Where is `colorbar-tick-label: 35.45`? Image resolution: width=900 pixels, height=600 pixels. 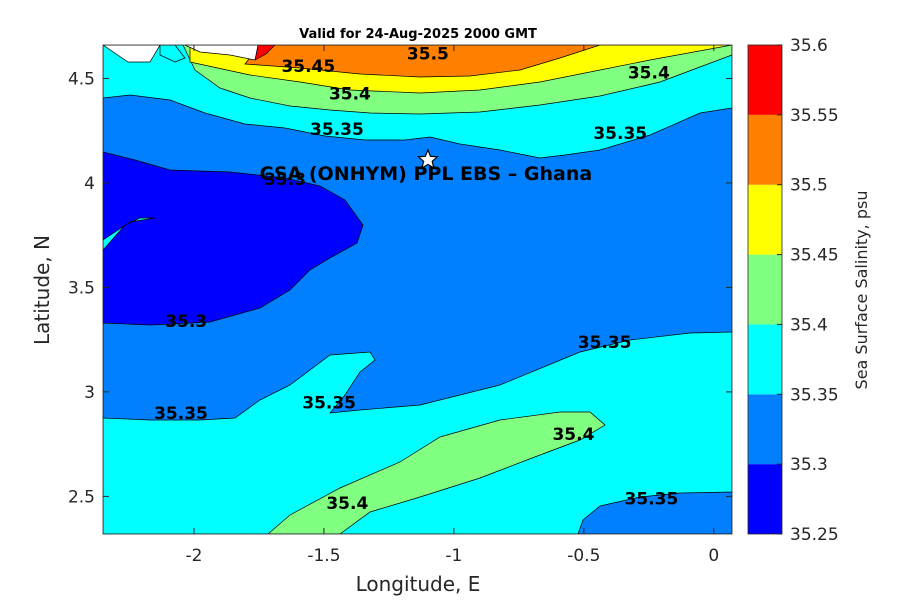
colorbar-tick-label: 35.45 is located at coordinates (814, 256).